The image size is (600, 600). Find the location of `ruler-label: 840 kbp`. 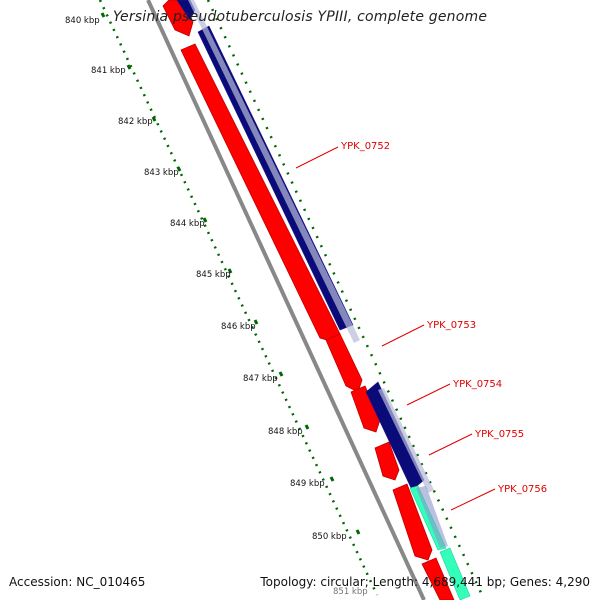

ruler-label: 840 kbp is located at coordinates (82, 21).